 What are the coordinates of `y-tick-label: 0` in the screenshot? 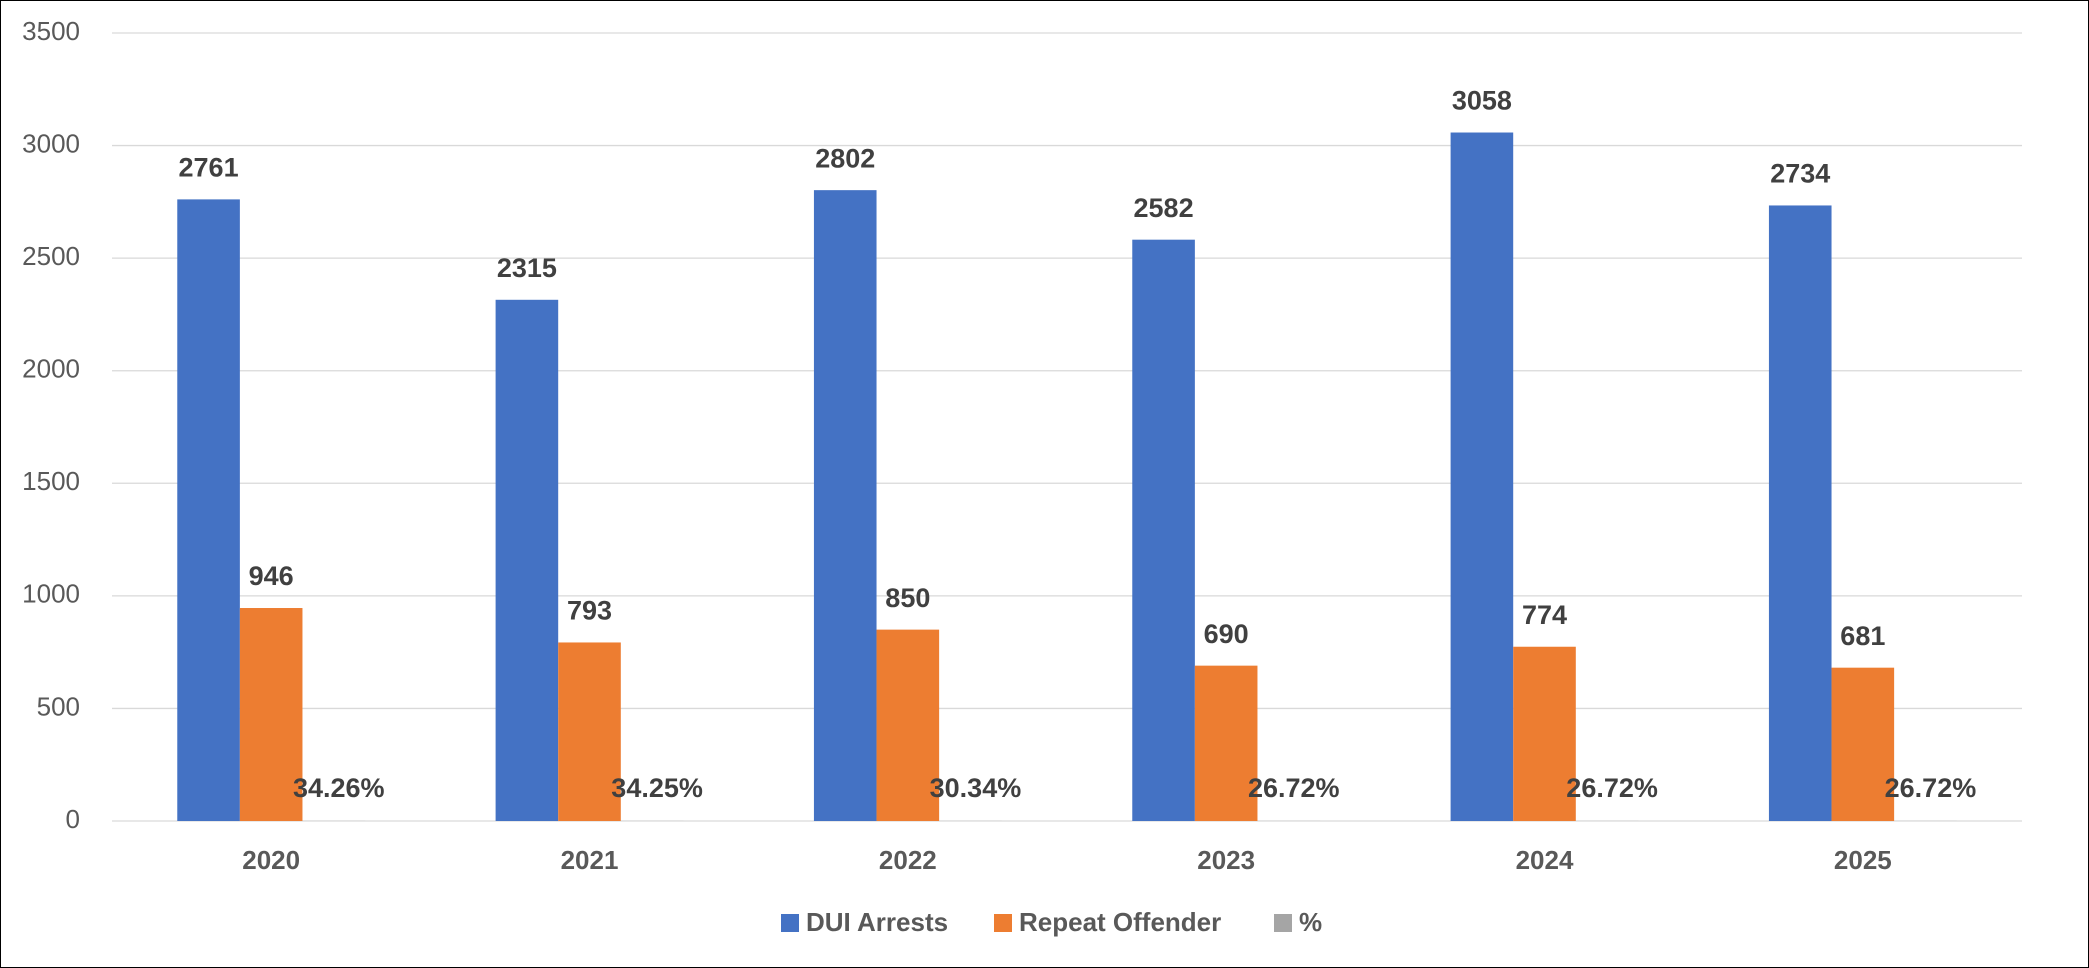 It's located at (73, 819).